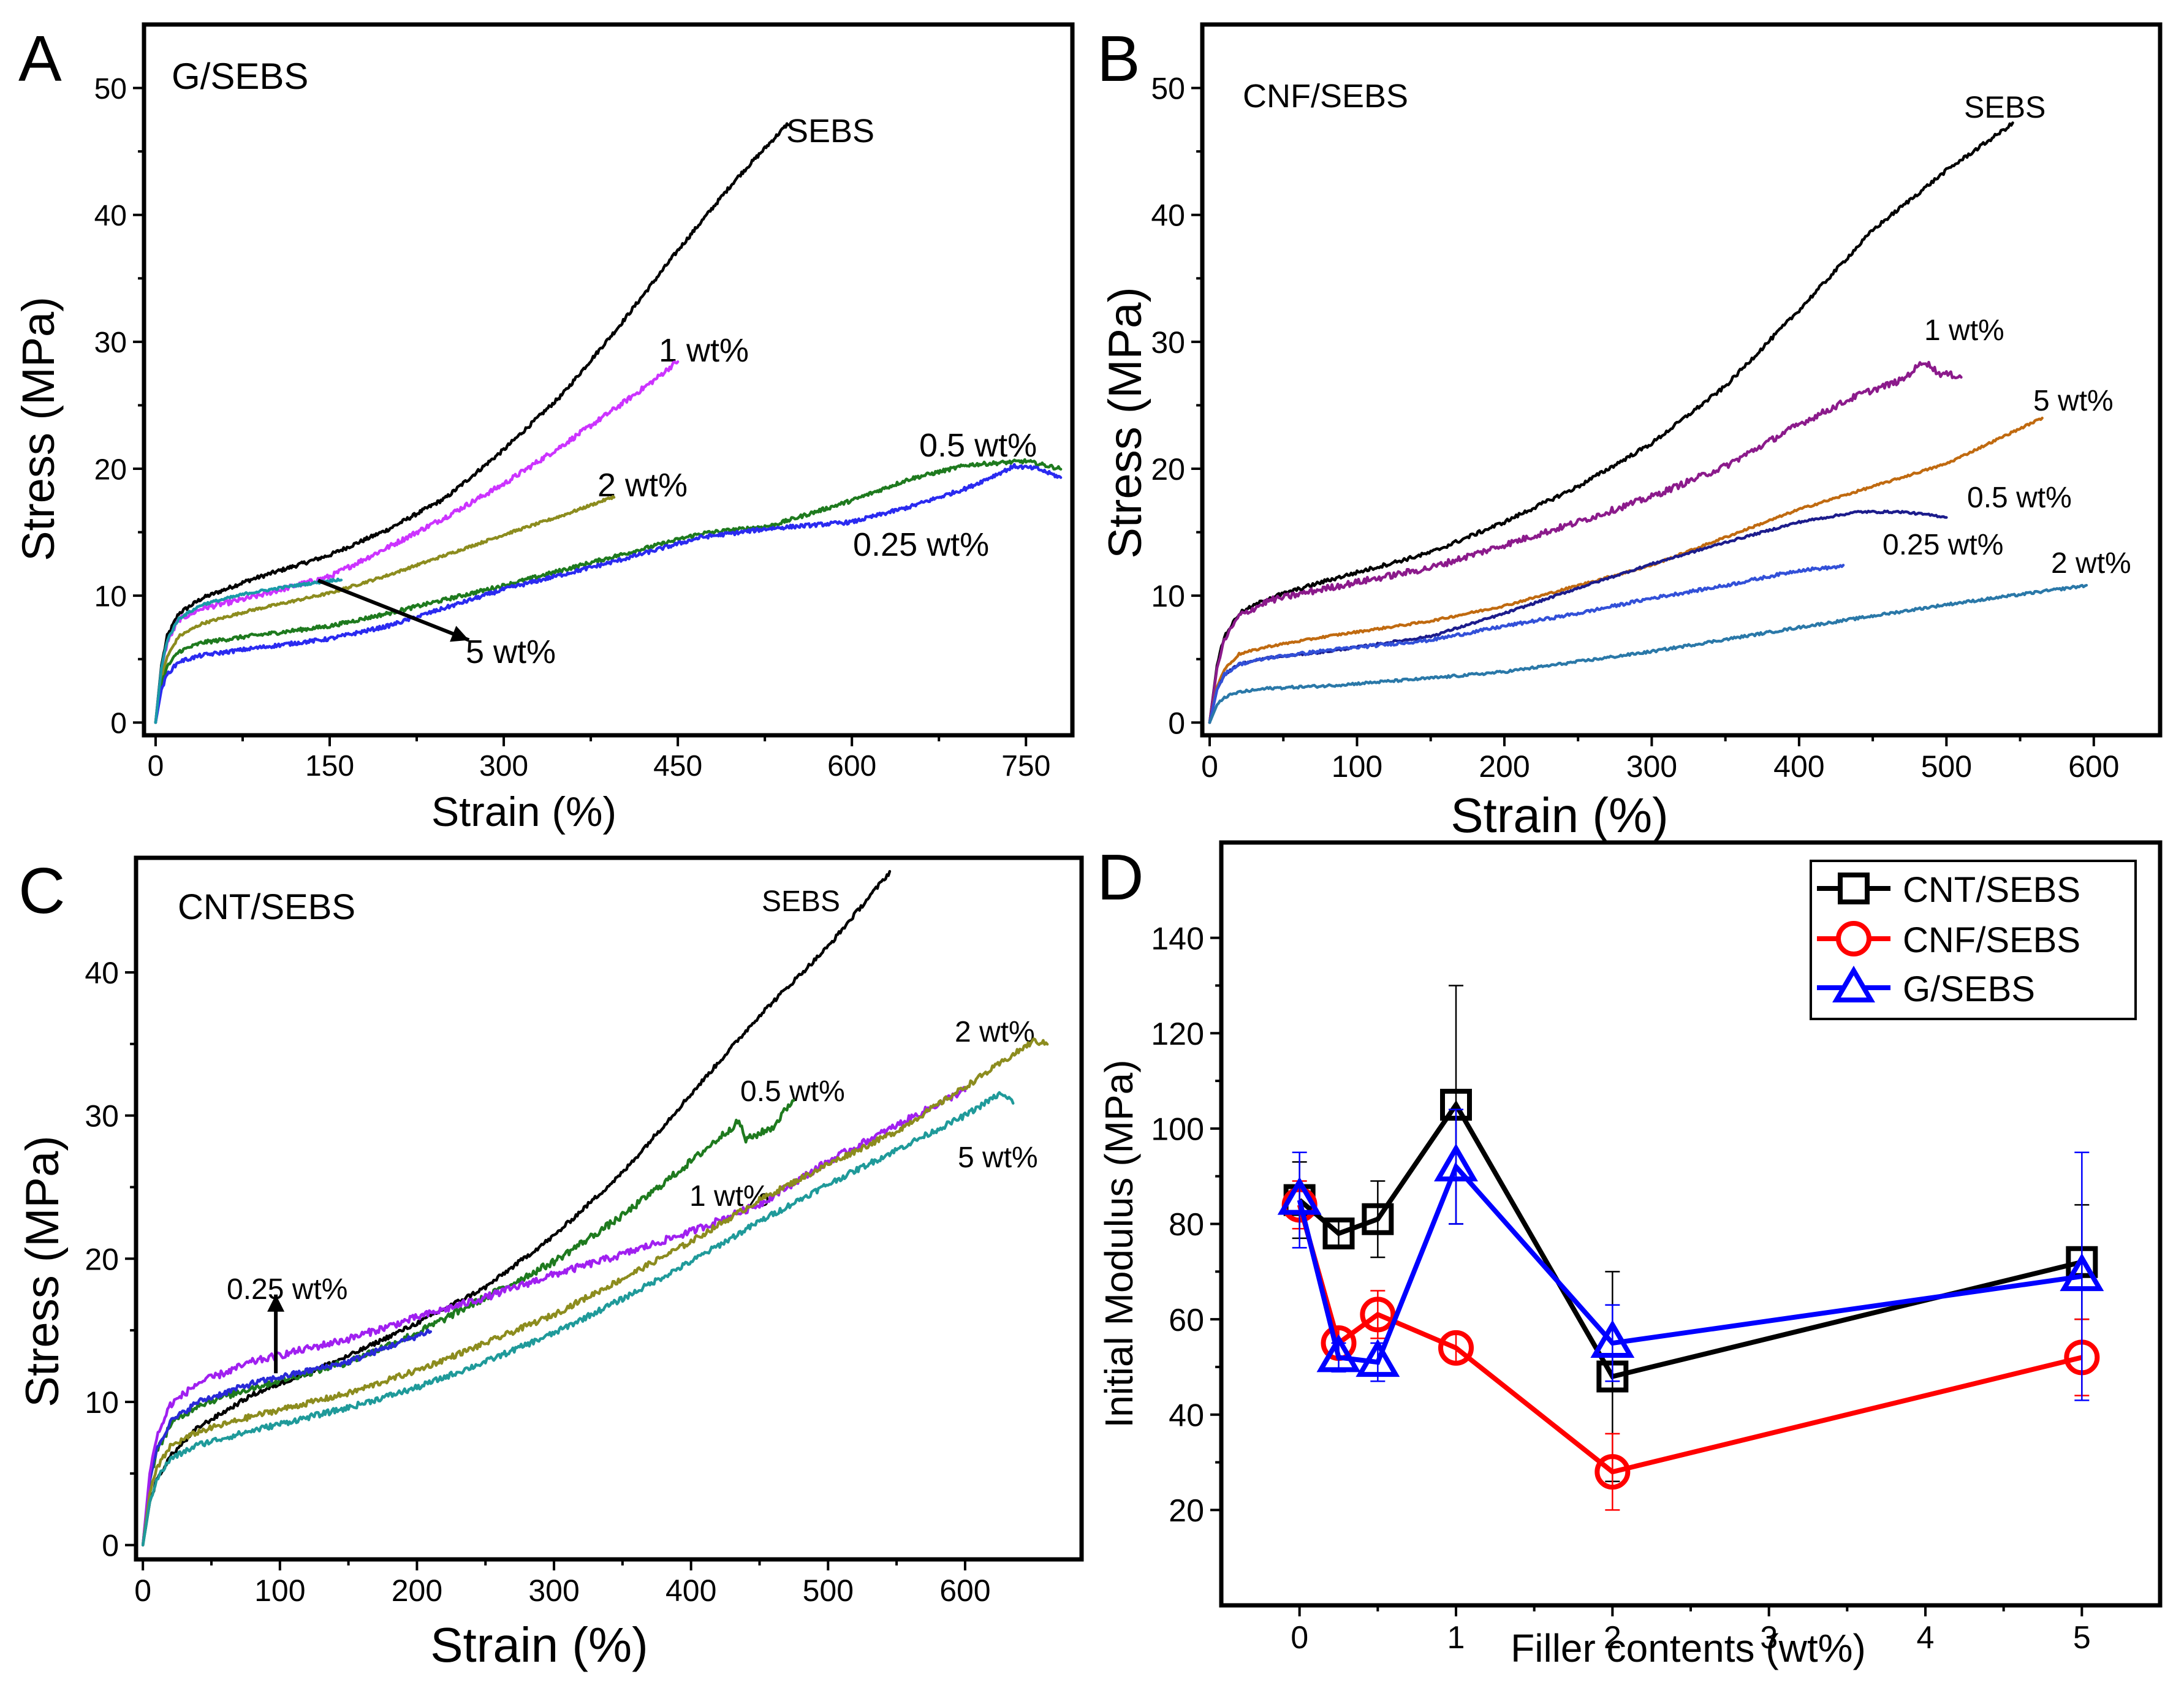 The height and width of the screenshot is (1685, 2184). Describe the element at coordinates (393, 610) in the screenshot. I see `annotation-arrow-shaft` at that location.